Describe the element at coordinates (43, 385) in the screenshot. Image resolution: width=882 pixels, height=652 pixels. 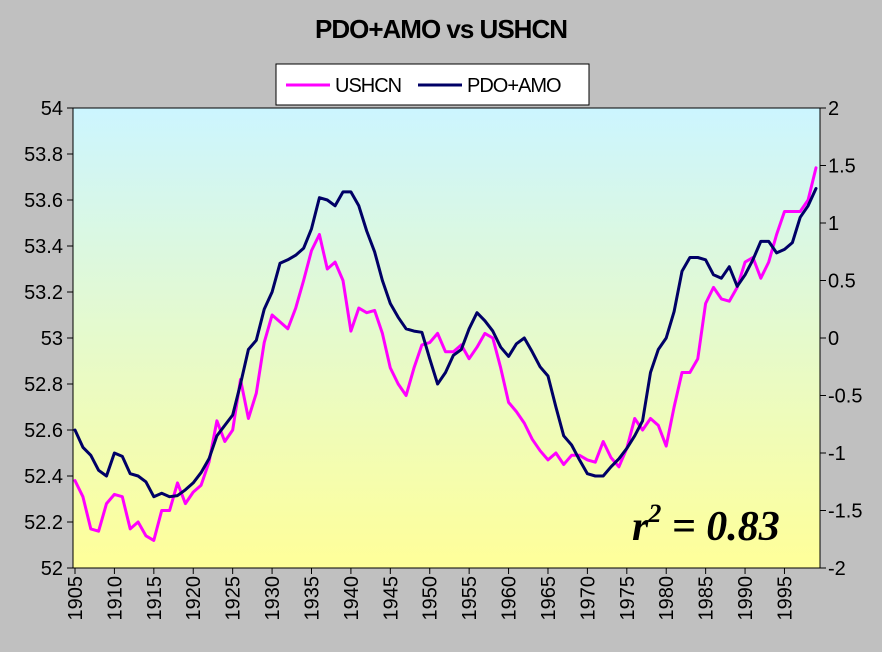
I see `y-left-tick-label: 52.8` at that location.